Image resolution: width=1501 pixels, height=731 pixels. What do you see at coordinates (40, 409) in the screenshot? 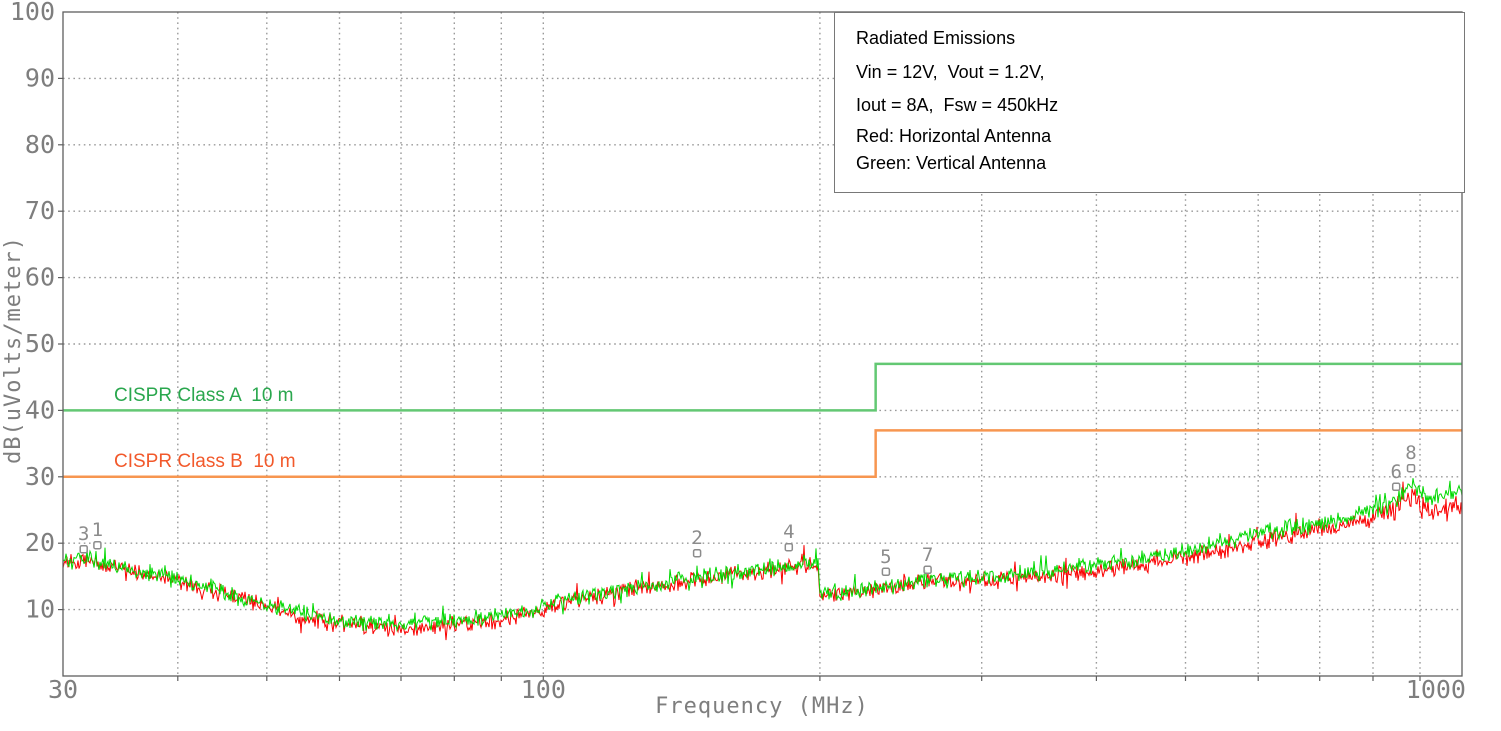
I see `y-tick-label: 40` at bounding box center [40, 409].